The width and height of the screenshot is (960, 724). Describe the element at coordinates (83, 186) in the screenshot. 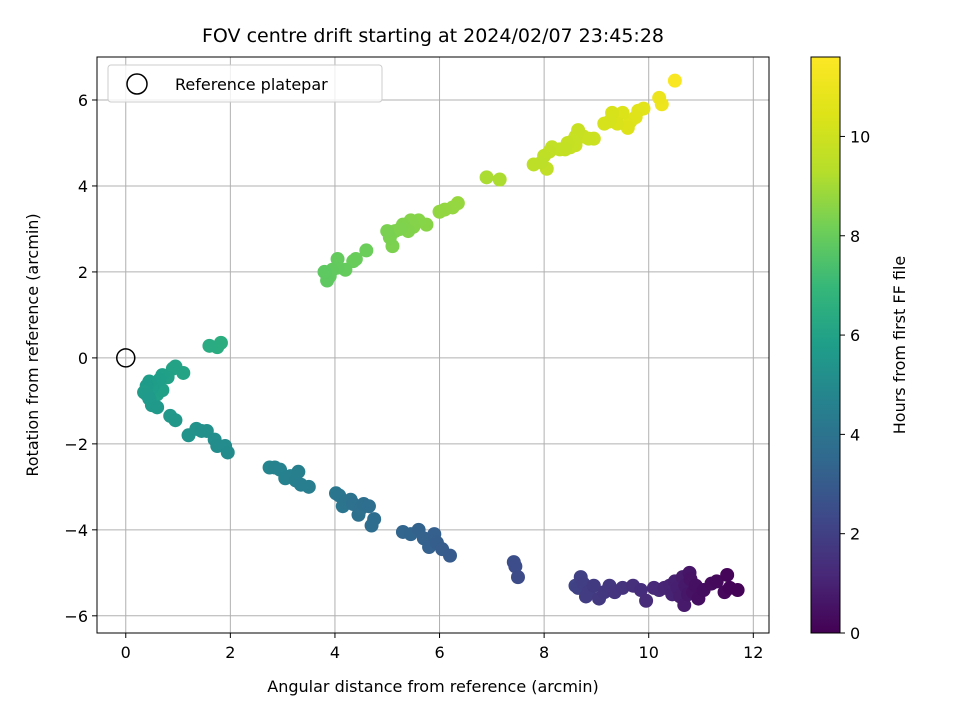

I see `y-tick-label: 4` at that location.